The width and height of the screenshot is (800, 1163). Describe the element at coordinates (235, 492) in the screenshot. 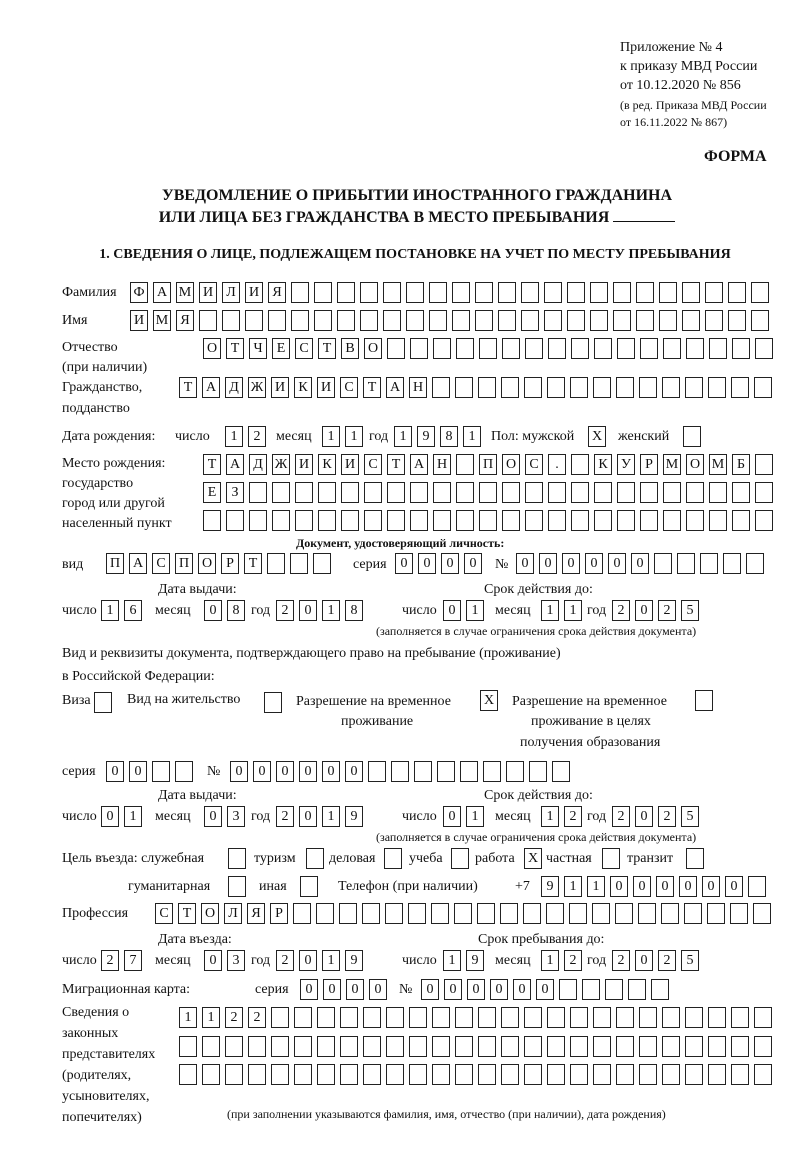

I see `char-cell: З` at that location.